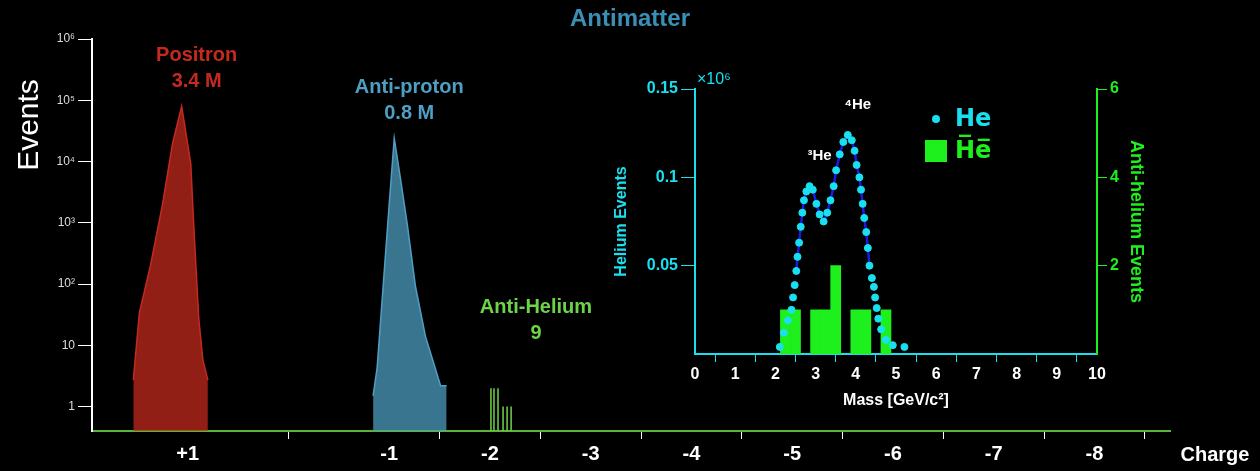 The height and width of the screenshot is (471, 1260). Describe the element at coordinates (993, 452) in the screenshot. I see `x-tick-label: -7` at that location.